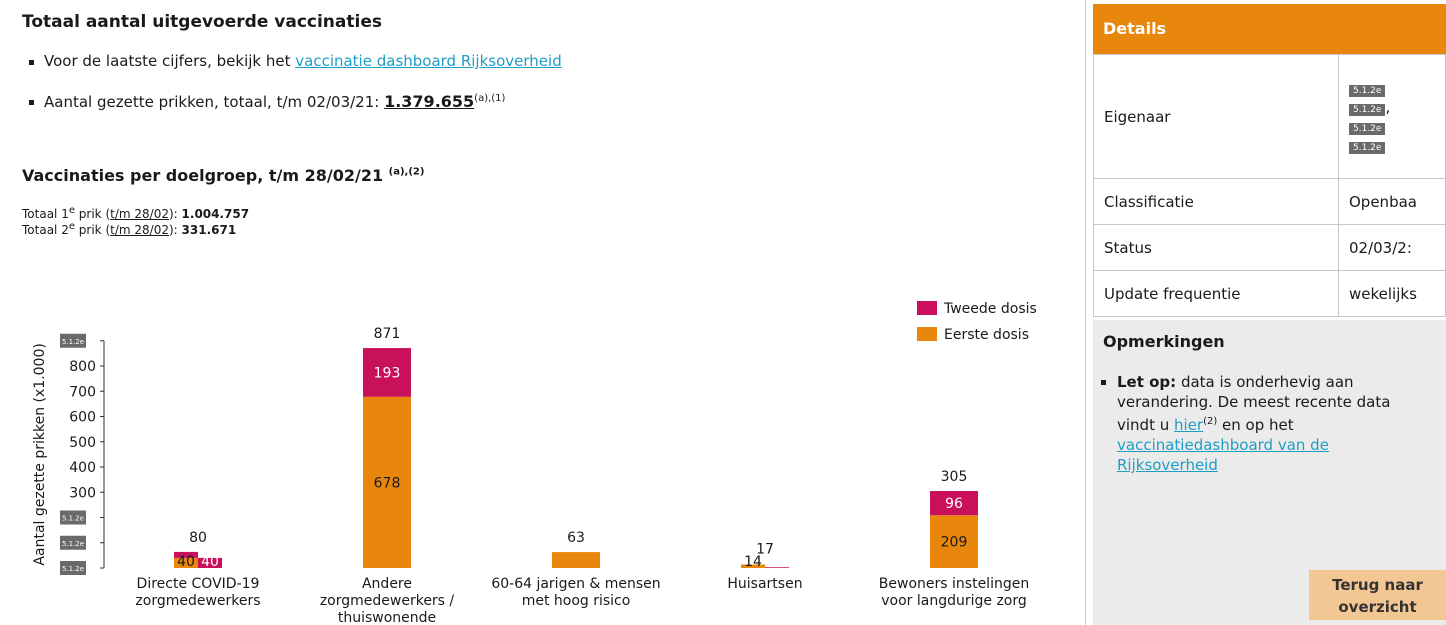 This screenshot has height=625, width=1446. Describe the element at coordinates (1216, 201) in the screenshot. I see `details-label: Classificatie` at that location.